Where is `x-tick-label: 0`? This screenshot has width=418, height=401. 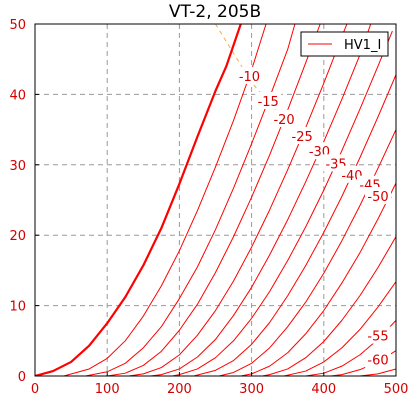 x-tick-label: 0 is located at coordinates (35, 389).